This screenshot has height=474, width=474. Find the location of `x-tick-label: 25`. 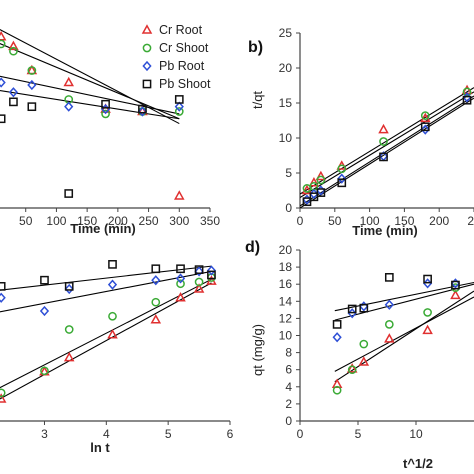

x-tick-label: 25 is located at coordinates (470, 221).